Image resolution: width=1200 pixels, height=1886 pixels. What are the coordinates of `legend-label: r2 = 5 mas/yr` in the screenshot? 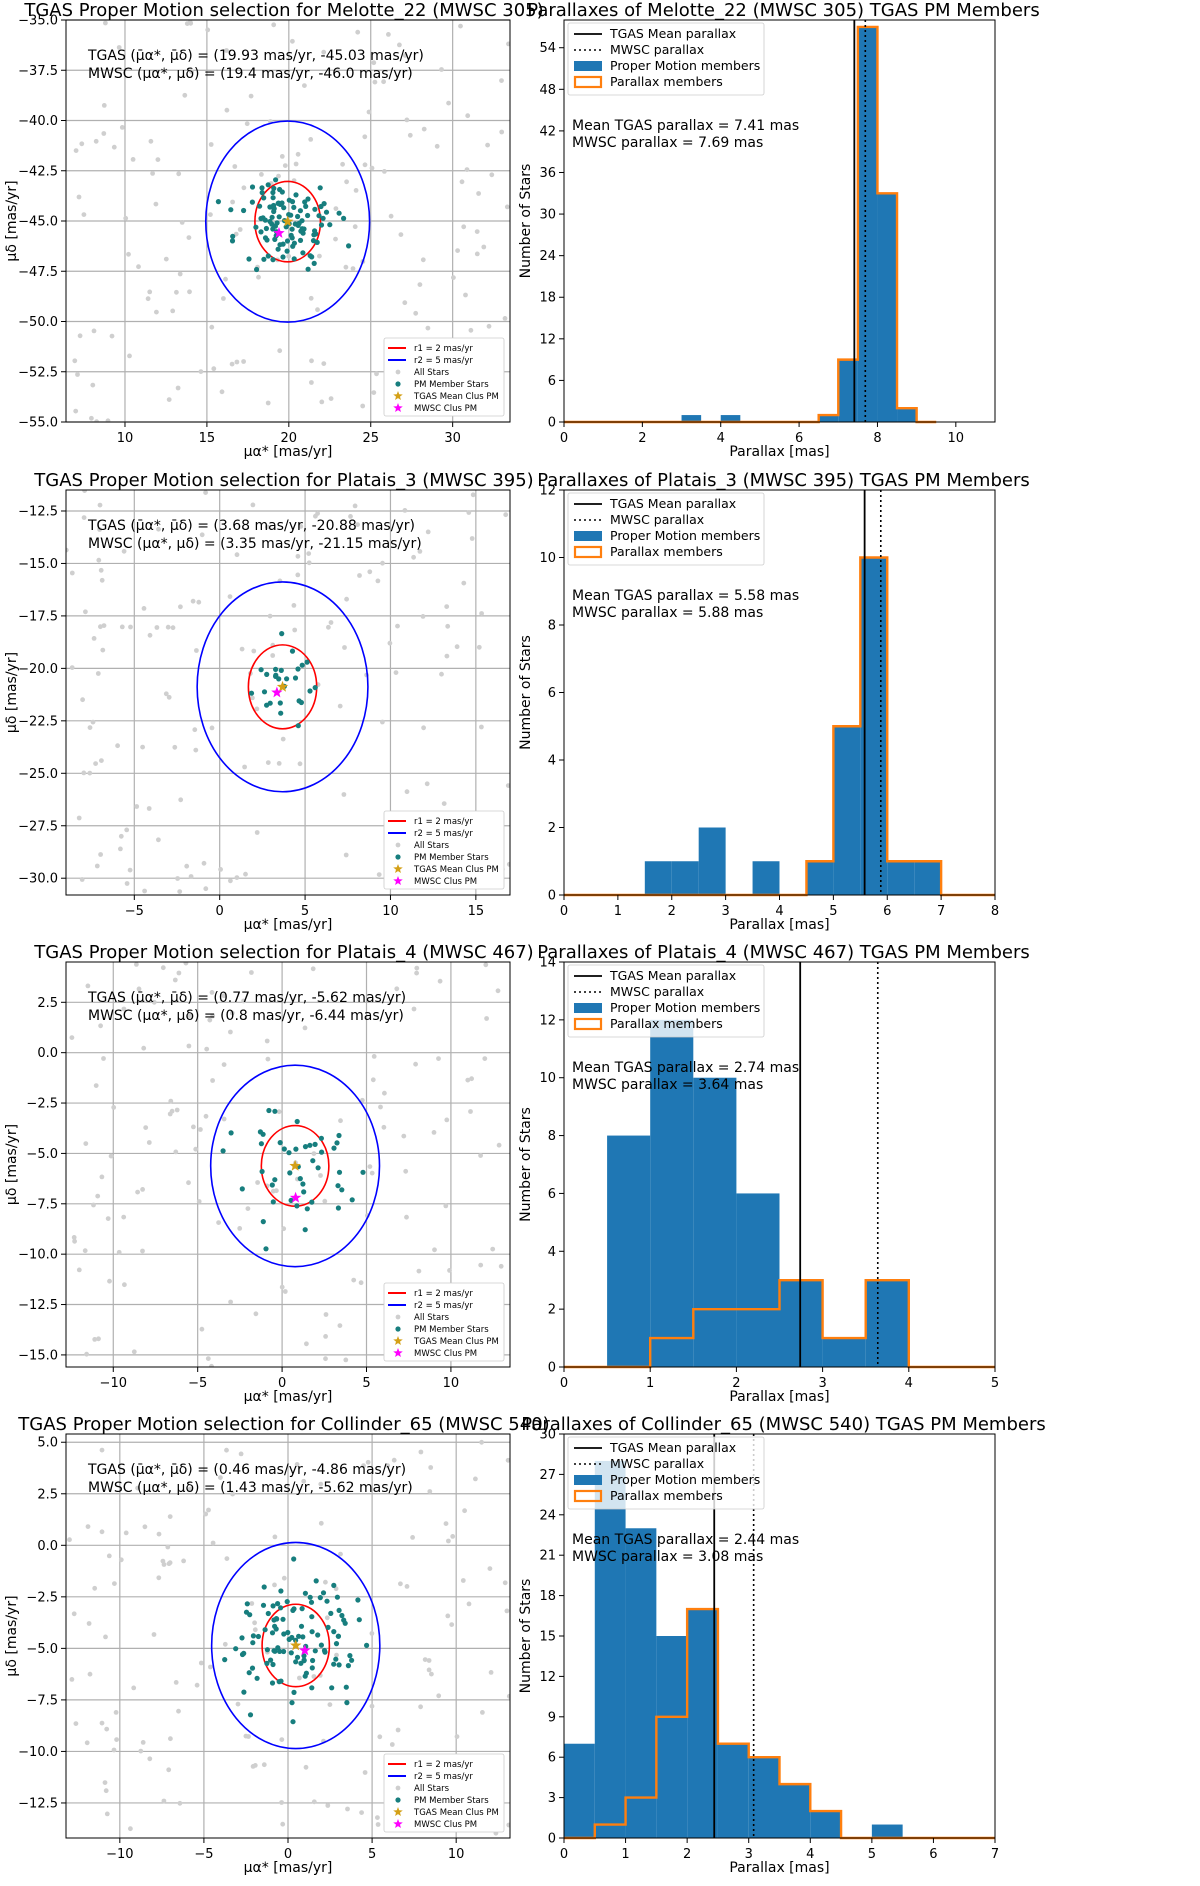 It's located at (443, 834).